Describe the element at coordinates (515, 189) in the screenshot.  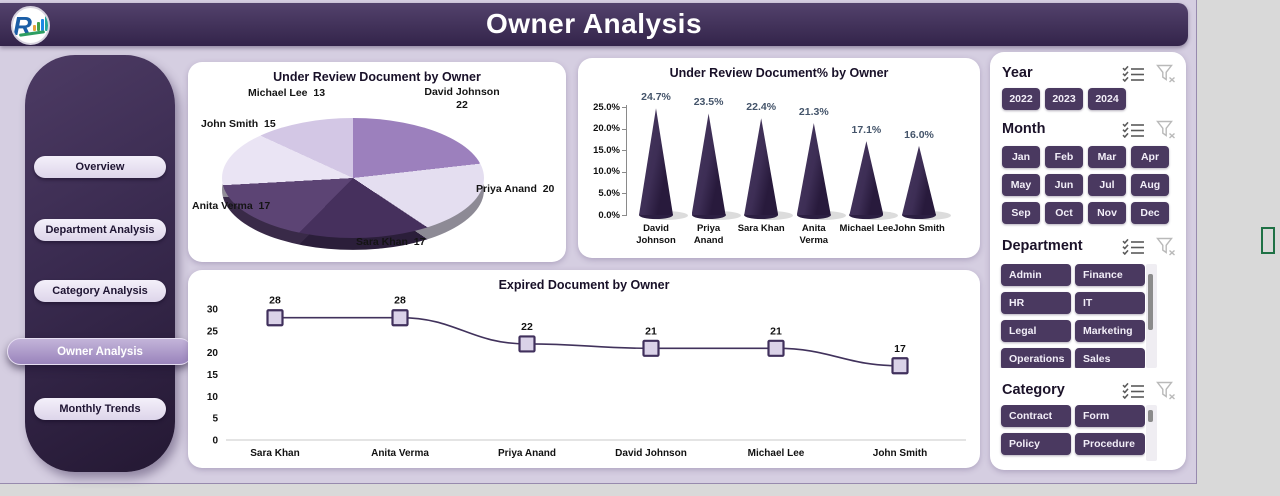
I see `pie-label-priya-anand: Priya Anand 20` at that location.